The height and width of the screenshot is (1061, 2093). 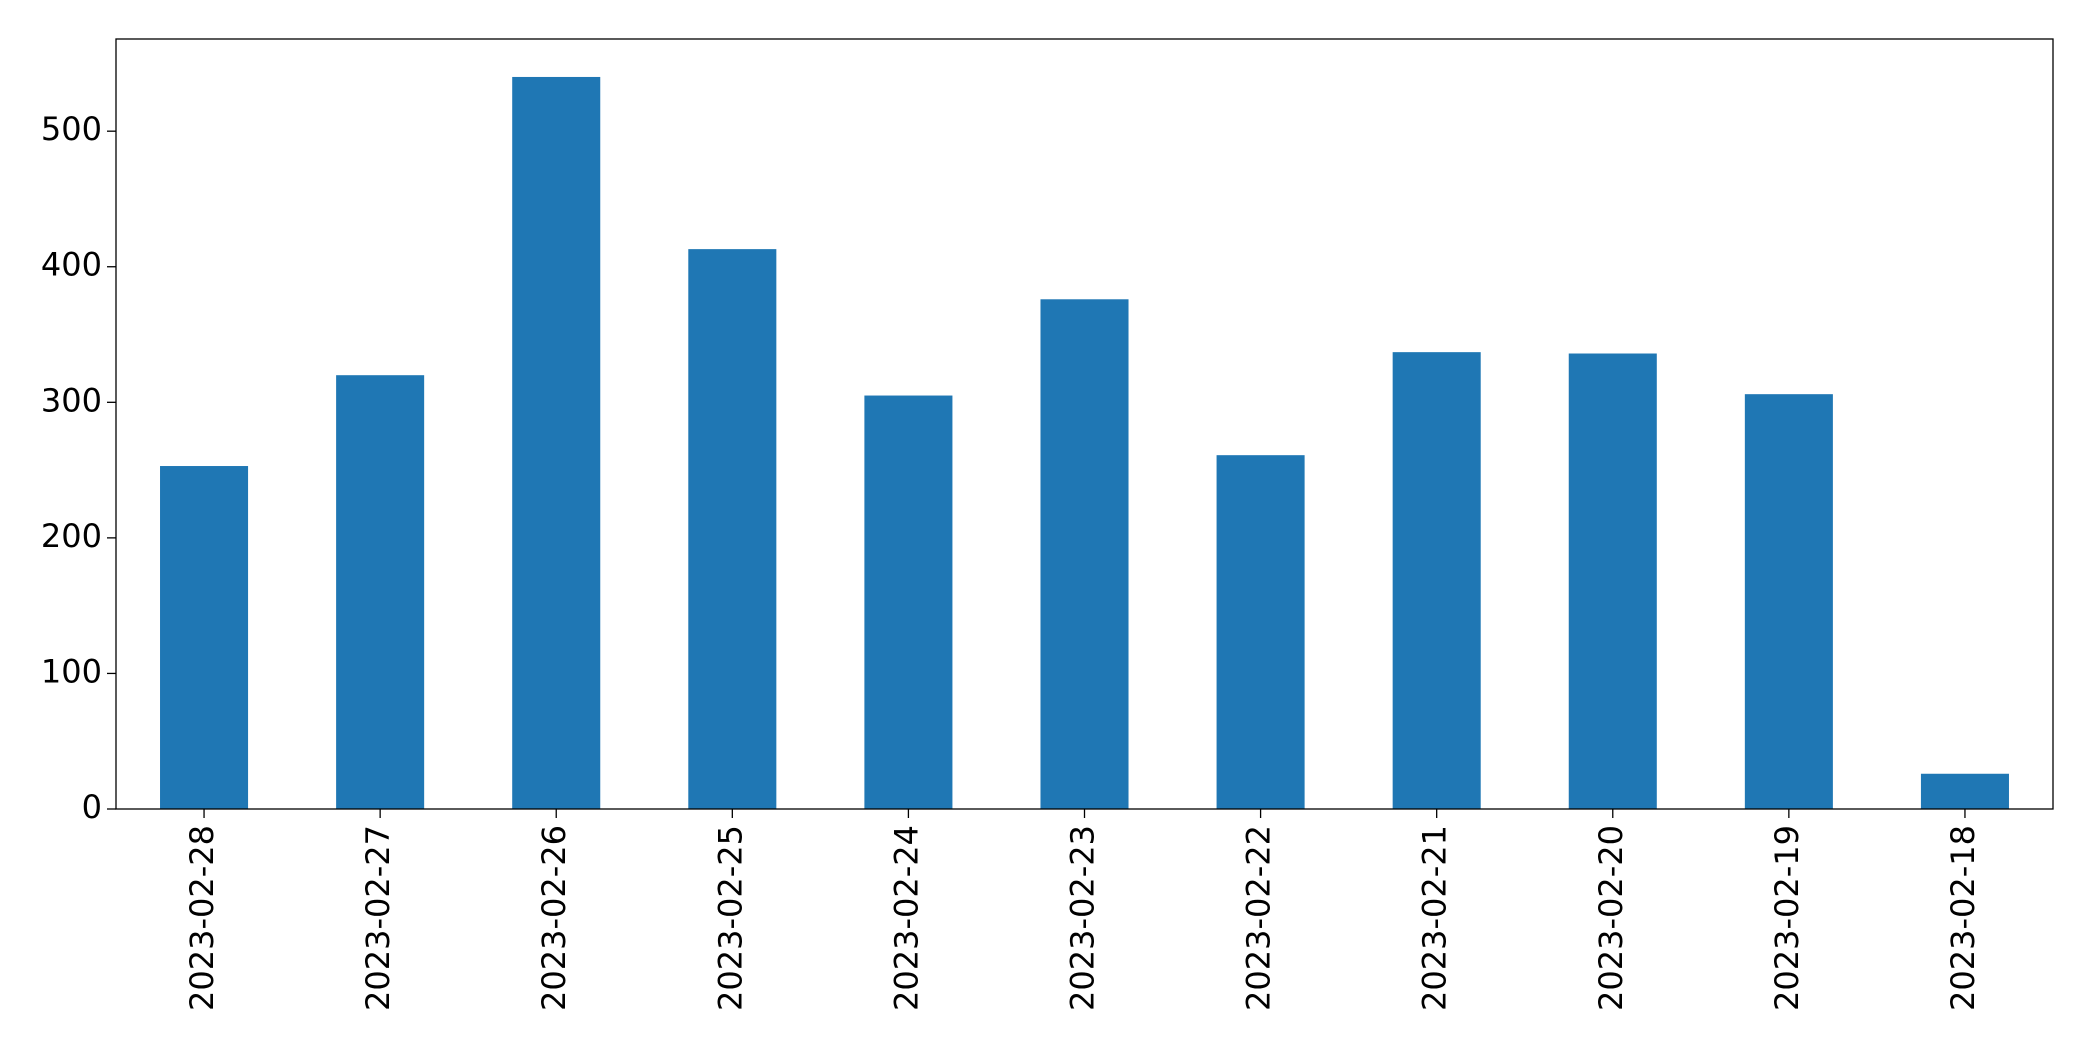 I want to click on x-tick-label: 2023-02-28, so click(x=202, y=918).